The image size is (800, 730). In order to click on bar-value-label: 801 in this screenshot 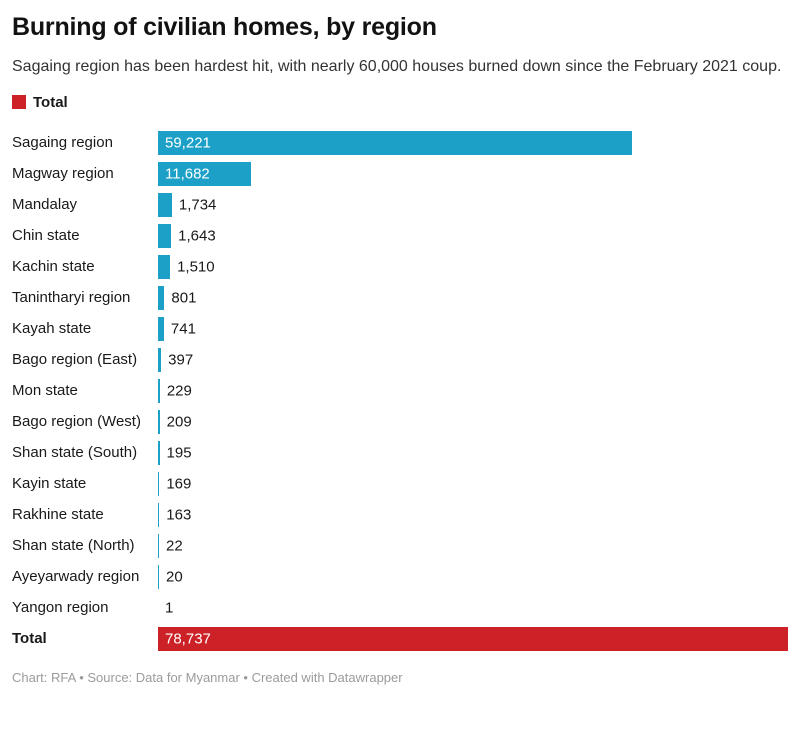, I will do `click(184, 297)`.